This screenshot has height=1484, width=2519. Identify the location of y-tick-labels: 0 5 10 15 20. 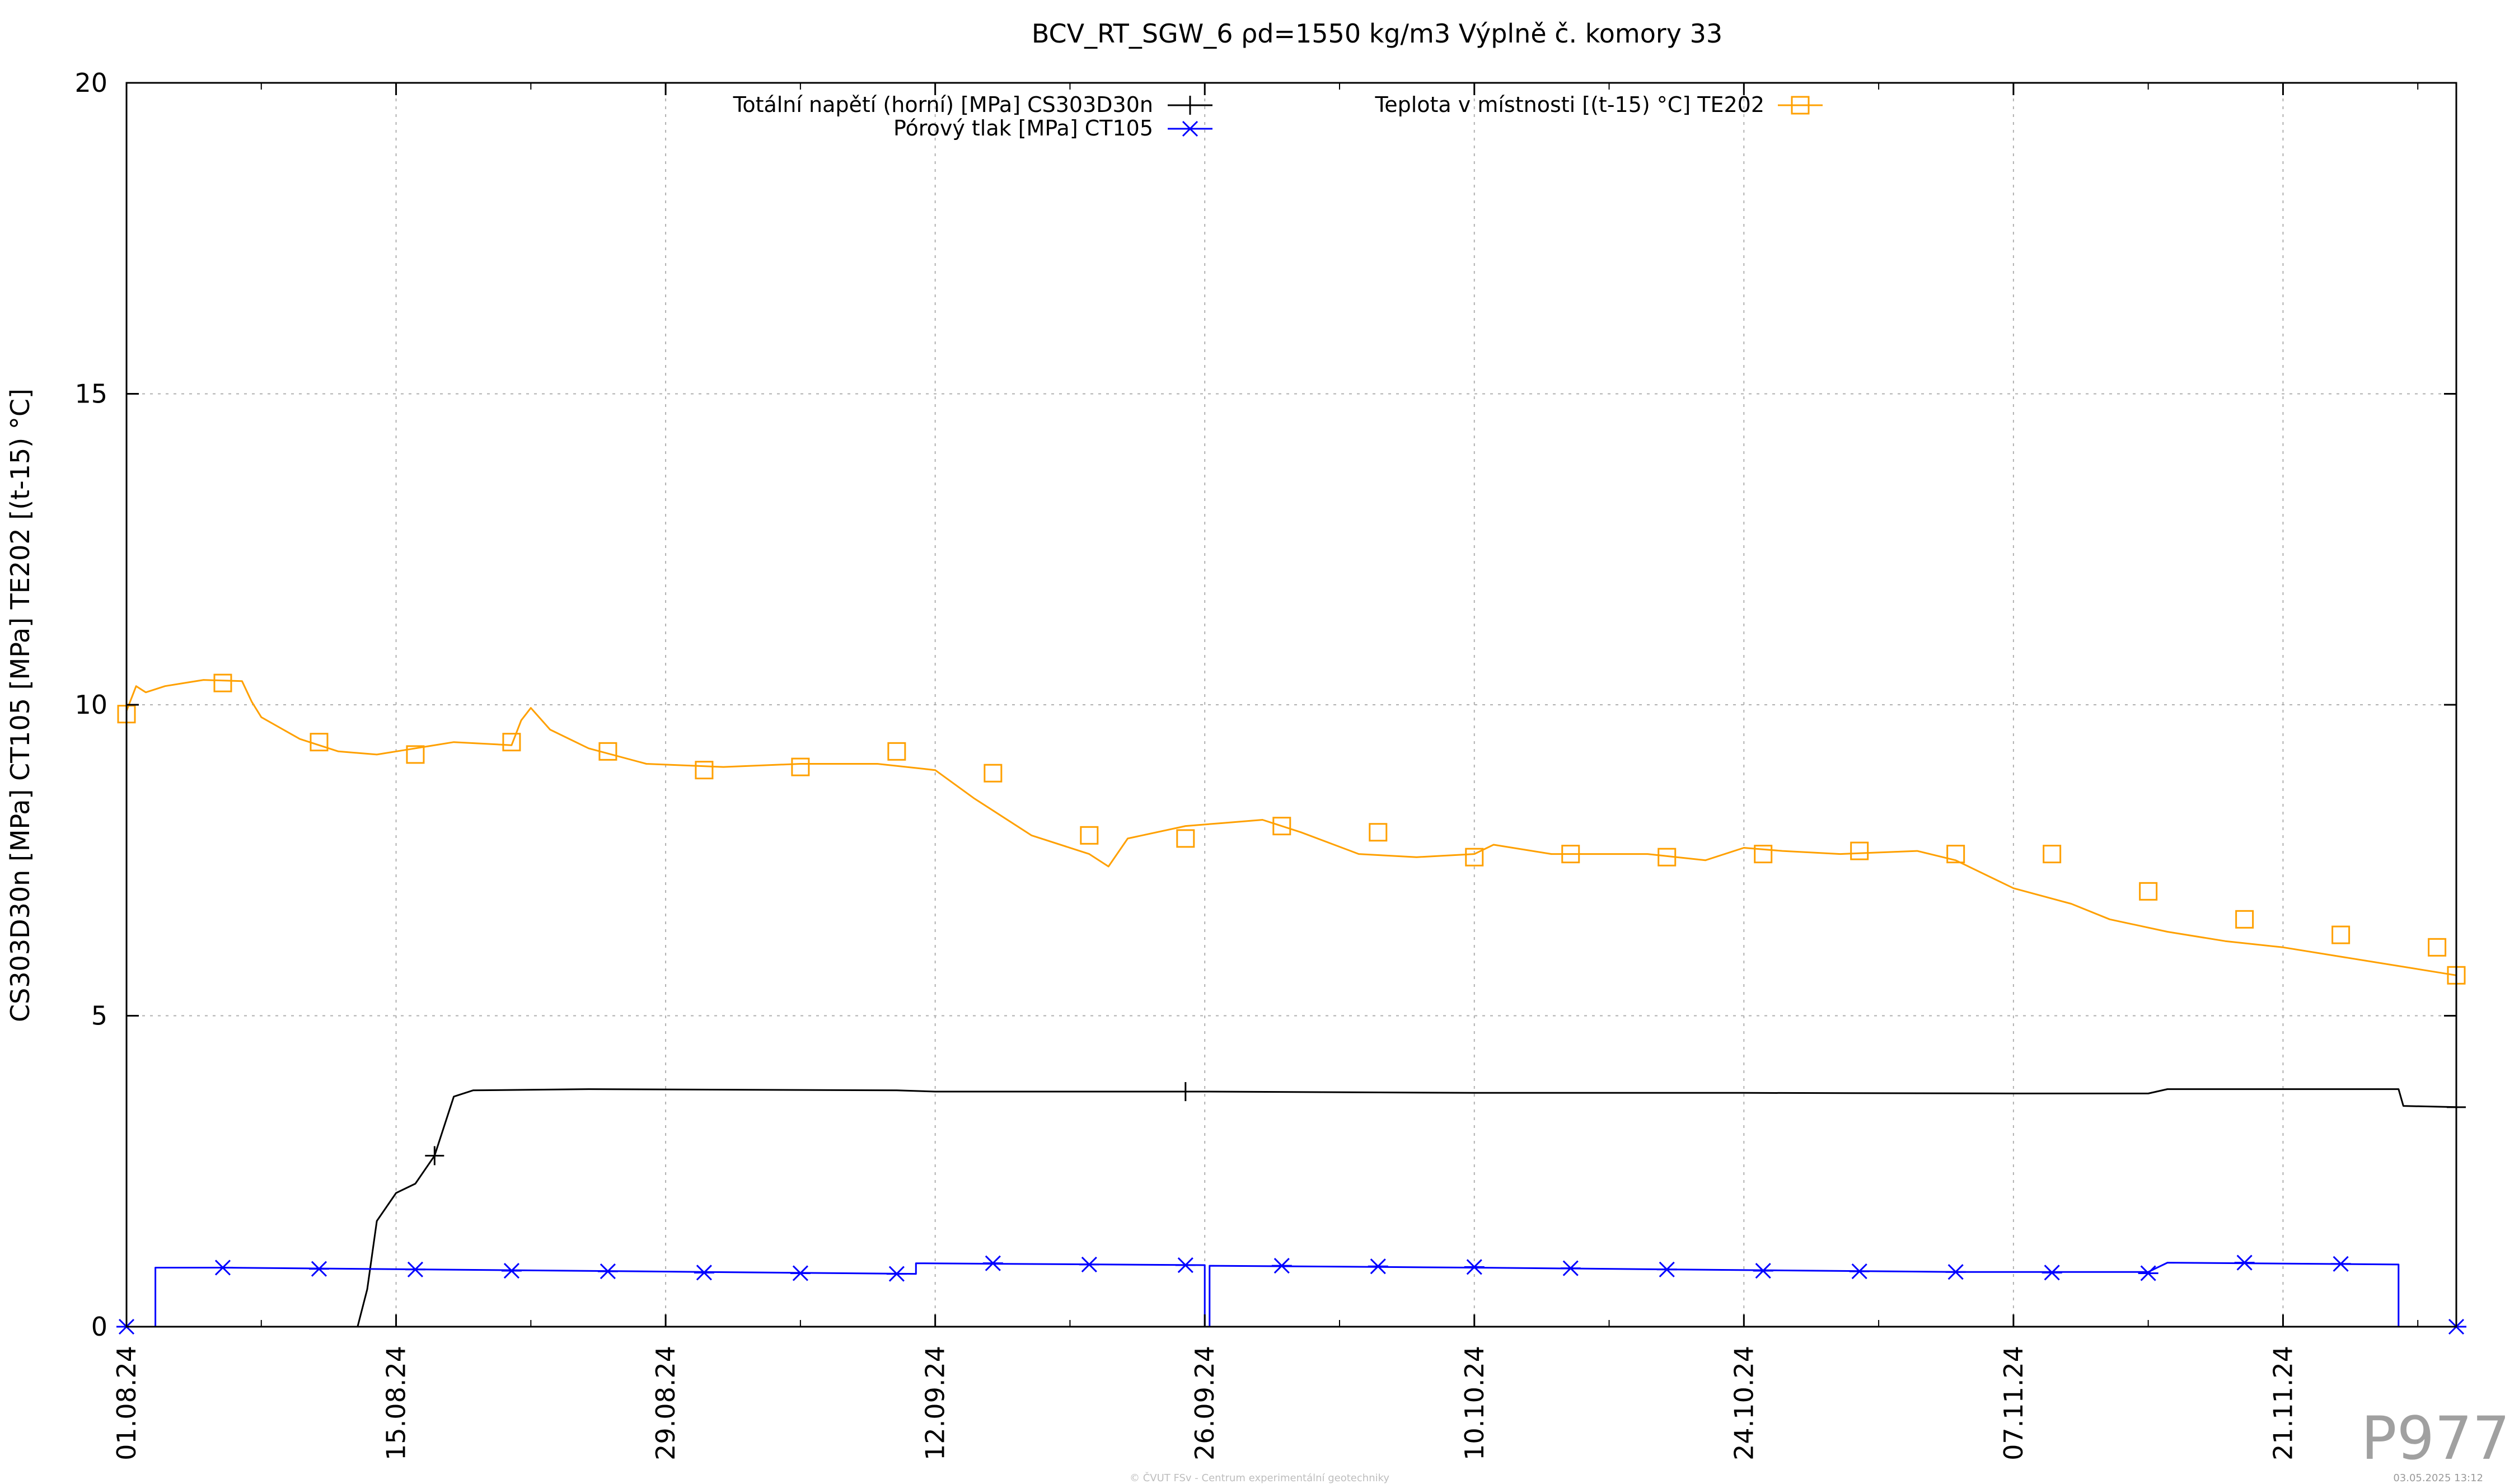
(91, 705).